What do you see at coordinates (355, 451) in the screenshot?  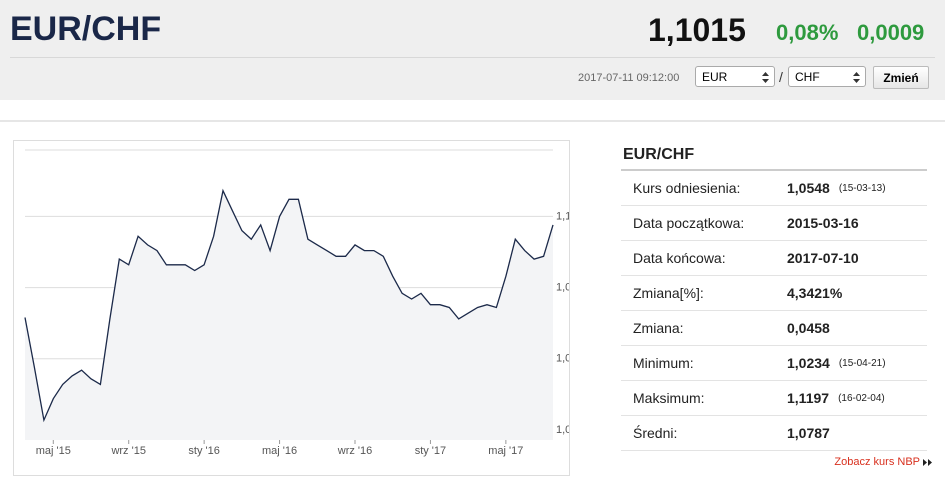 I see `x-tick-label: wrz '16` at bounding box center [355, 451].